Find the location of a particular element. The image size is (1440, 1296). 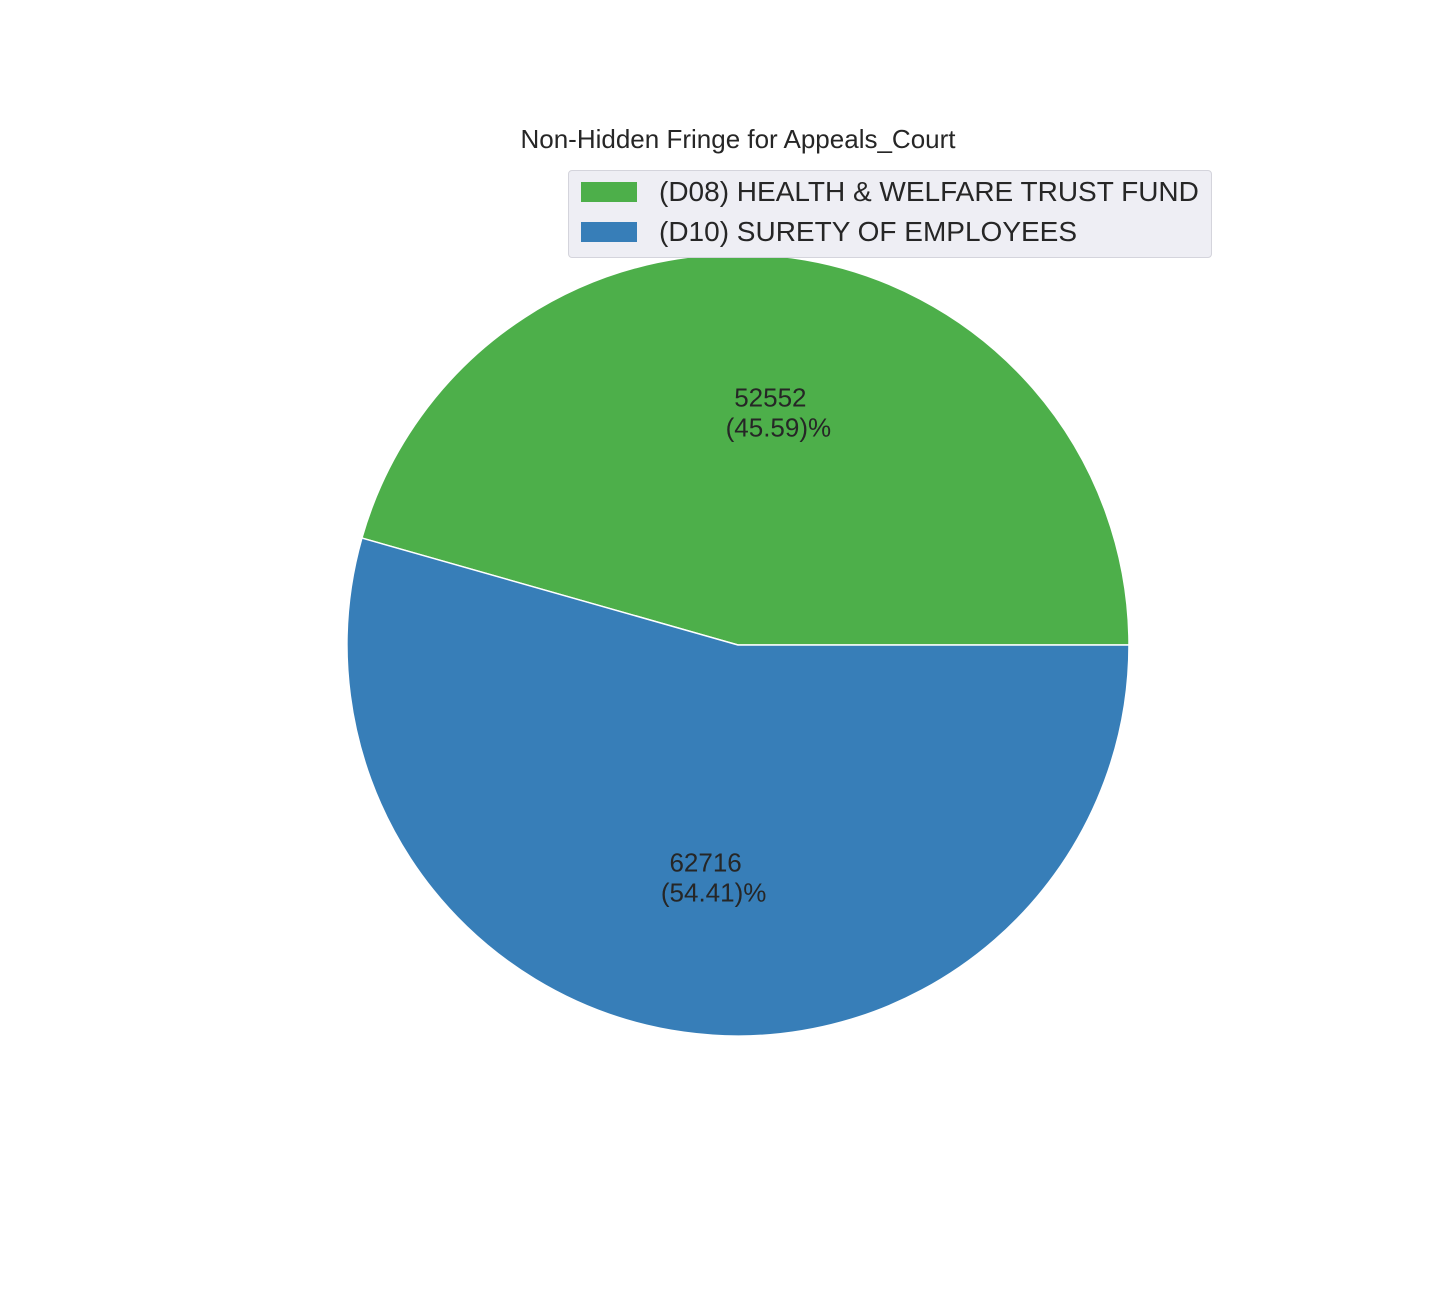

slice-percent-label-d08: (45.59)% is located at coordinates (779, 428).